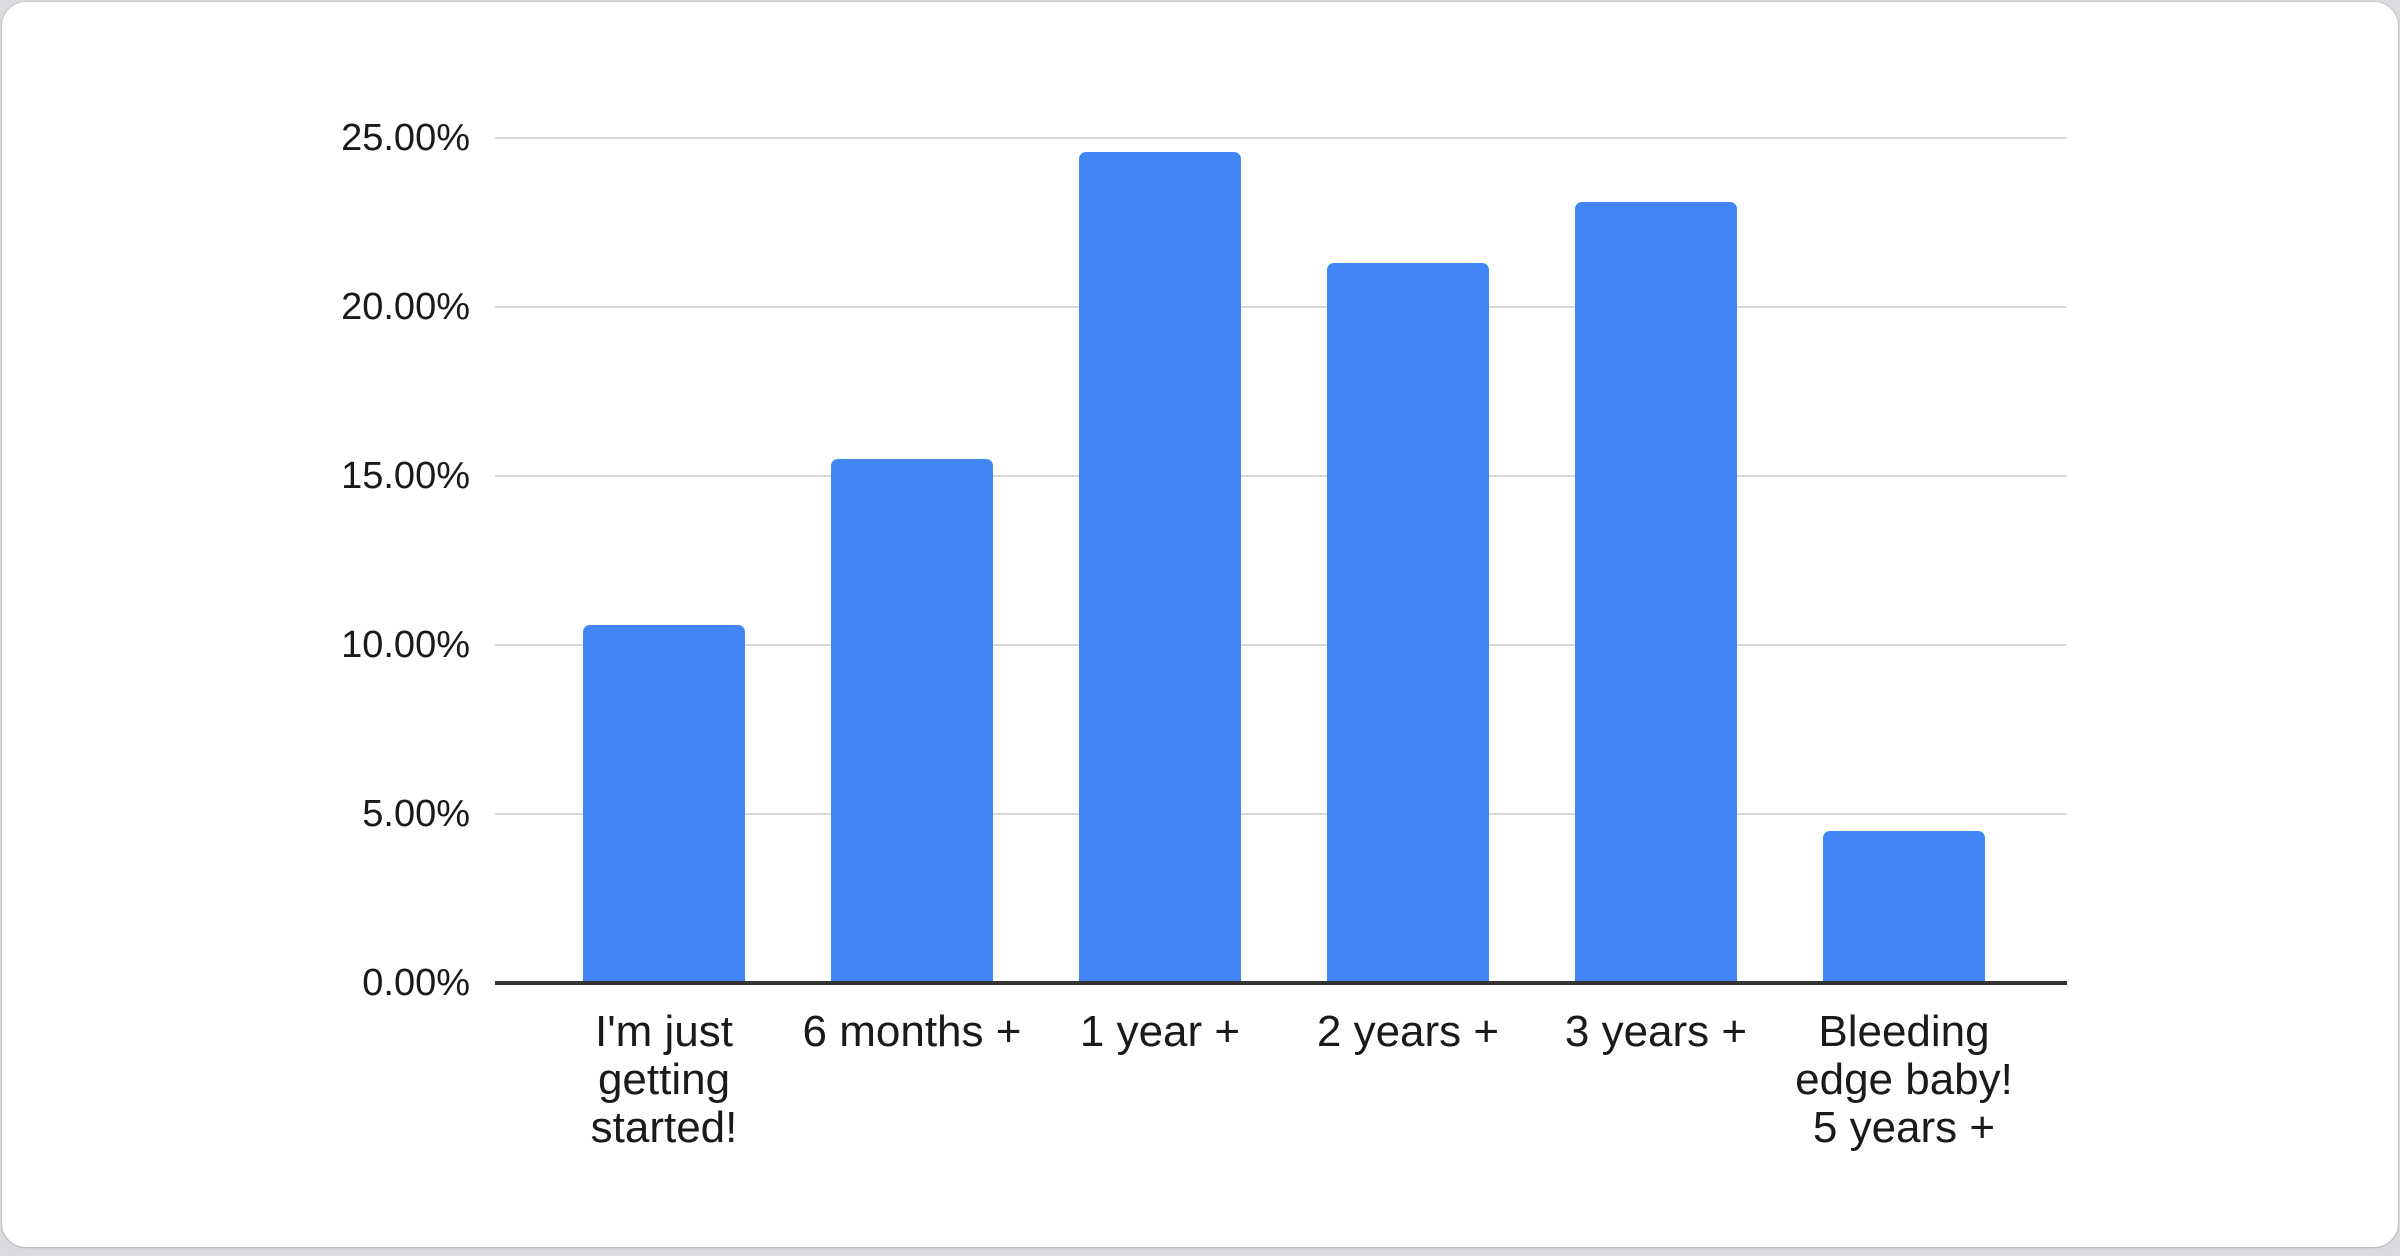 This screenshot has height=1256, width=2400. I want to click on x-axis-line, so click(1281, 983).